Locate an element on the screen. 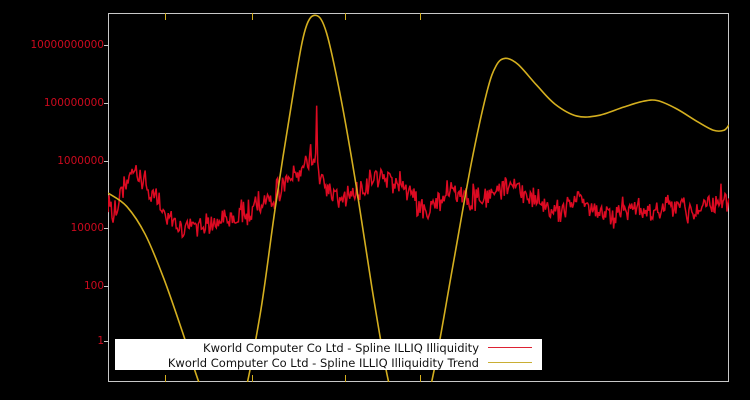  y-axis-tick-label: 1000000 is located at coordinates (80, 161).